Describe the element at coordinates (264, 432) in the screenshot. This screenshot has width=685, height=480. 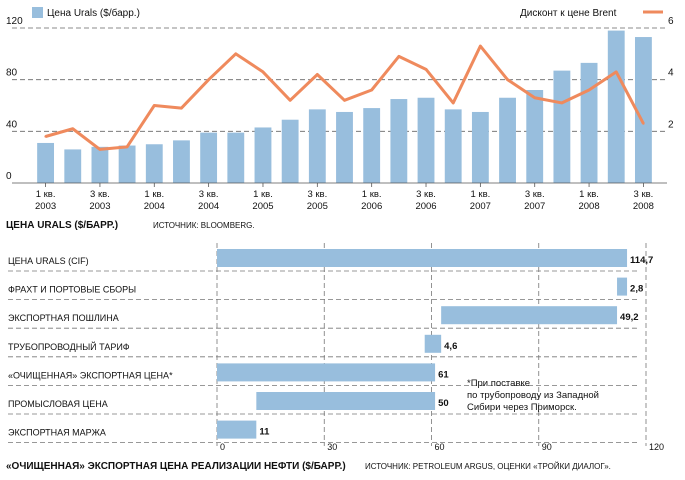
I see `bar-value-label: 11` at that location.